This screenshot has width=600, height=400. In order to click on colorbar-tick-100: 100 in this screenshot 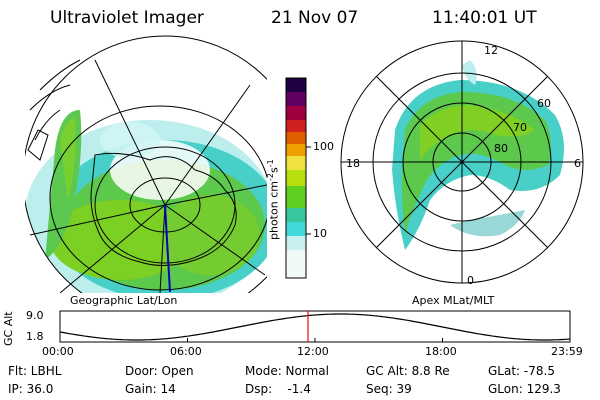, I will do `click(323, 146)`.